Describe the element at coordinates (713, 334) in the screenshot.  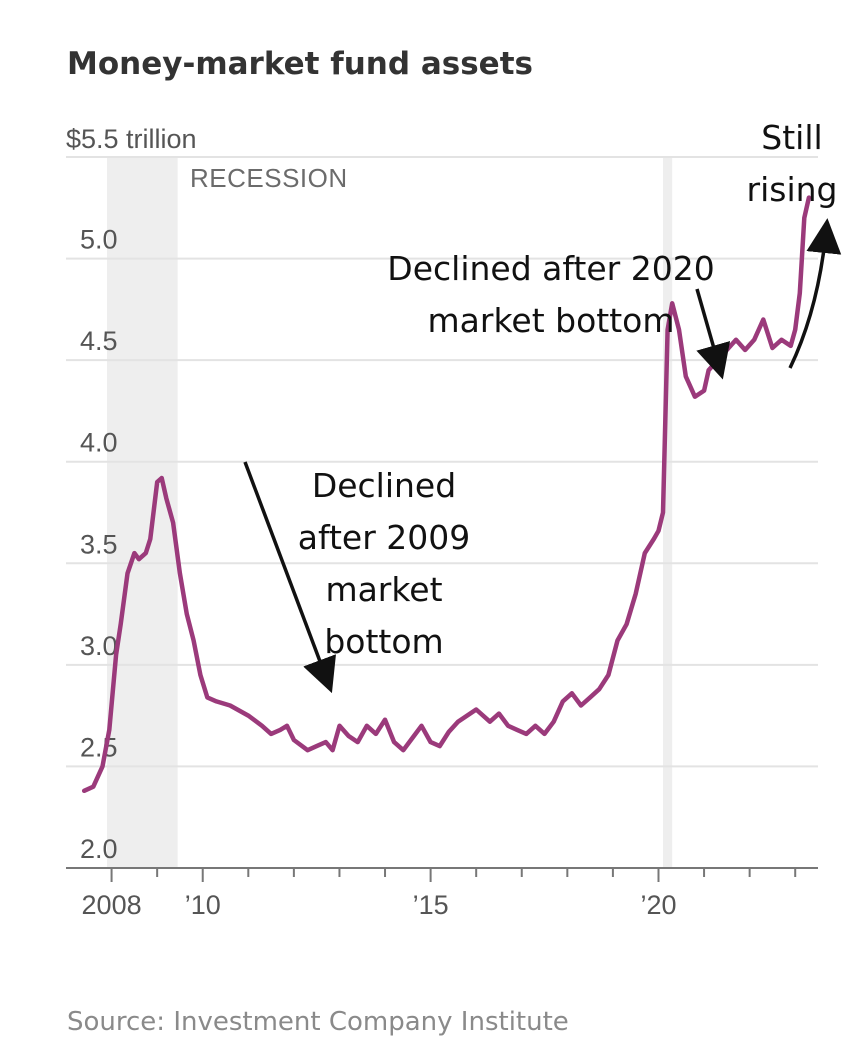
I see `annotation-arrow-2020` at that location.